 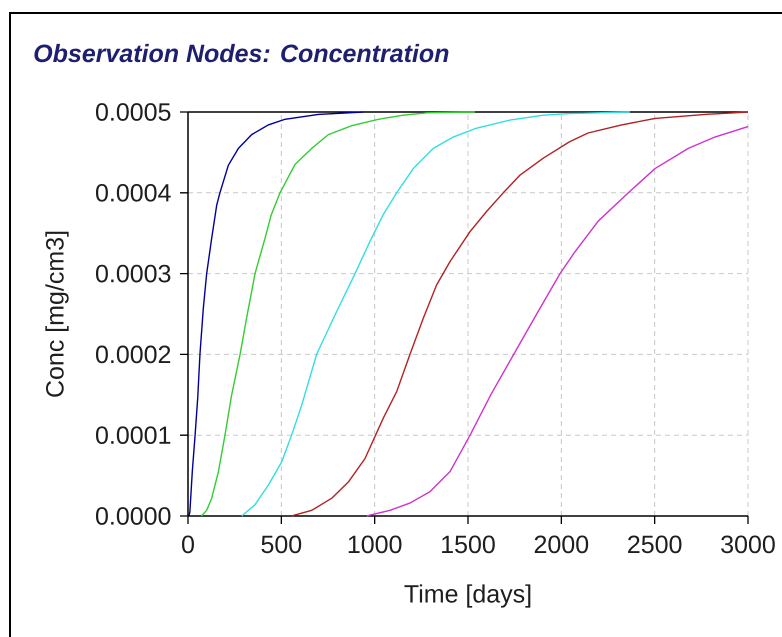 What do you see at coordinates (561, 545) in the screenshot?
I see `x-tick-label: 2000` at bounding box center [561, 545].